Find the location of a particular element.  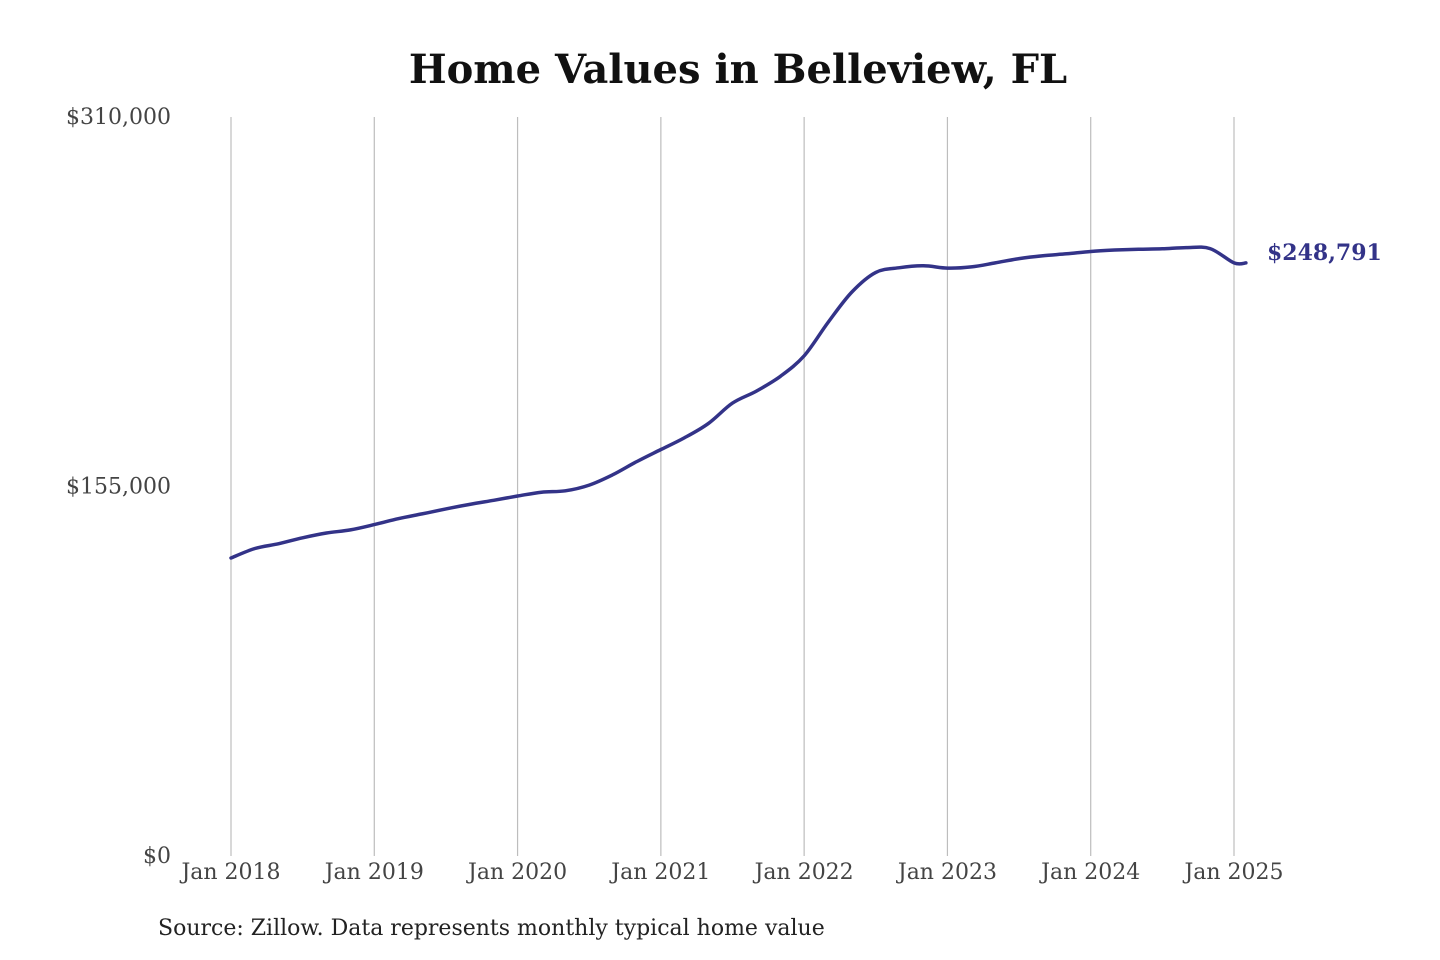

y-tick-label: $310,000 is located at coordinates (118, 117).